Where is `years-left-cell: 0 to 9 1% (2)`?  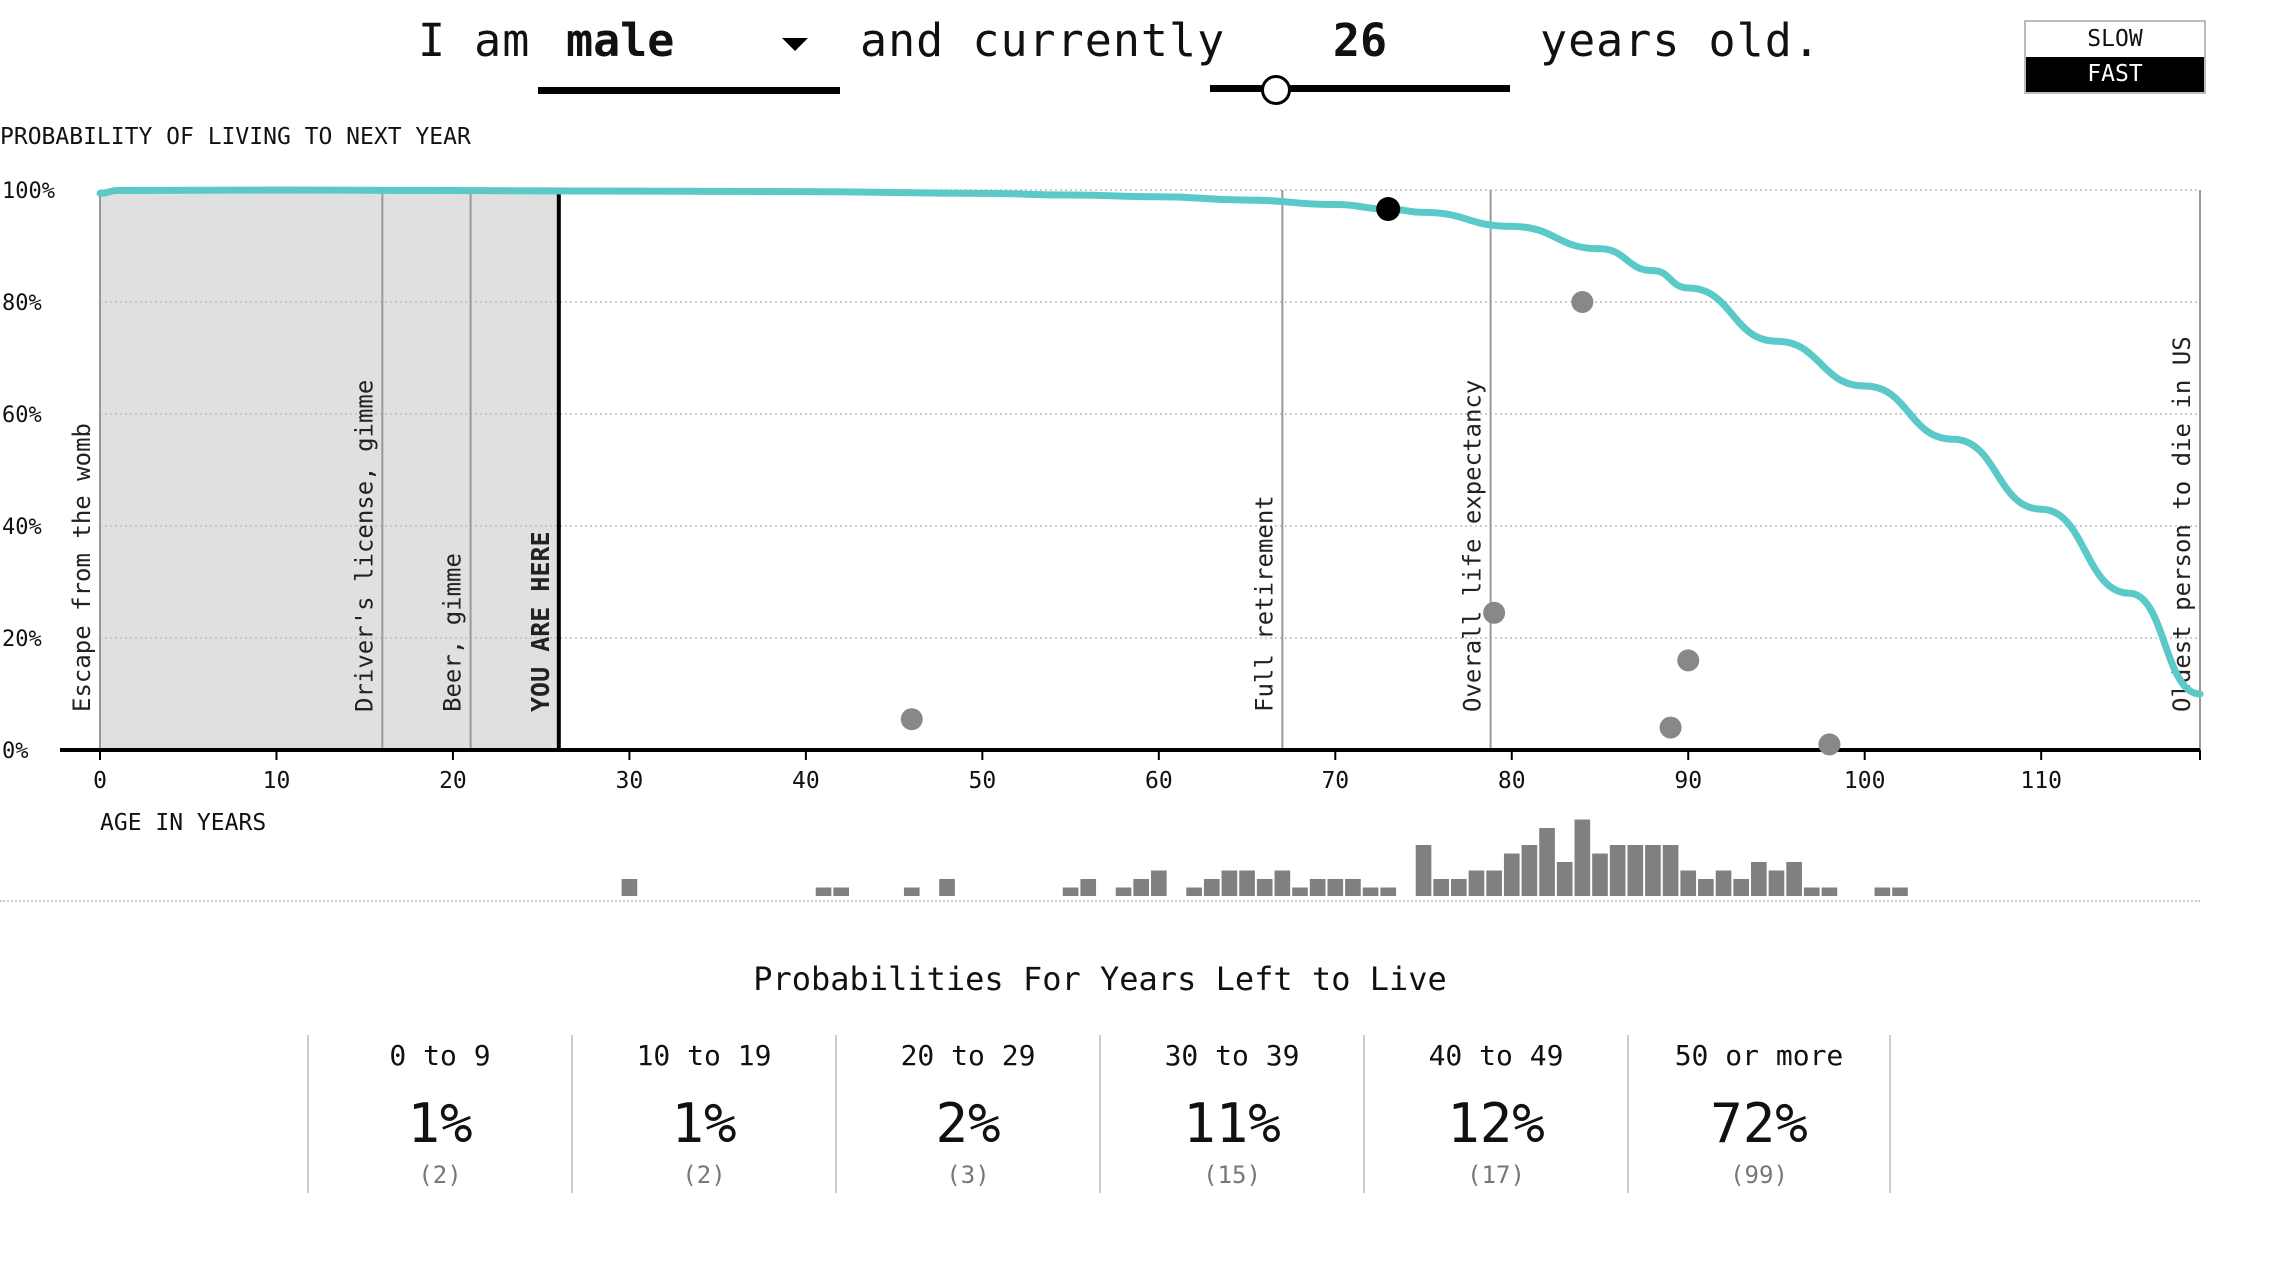
years-left-cell: 0 to 9 1% (2) is located at coordinates (439, 1114).